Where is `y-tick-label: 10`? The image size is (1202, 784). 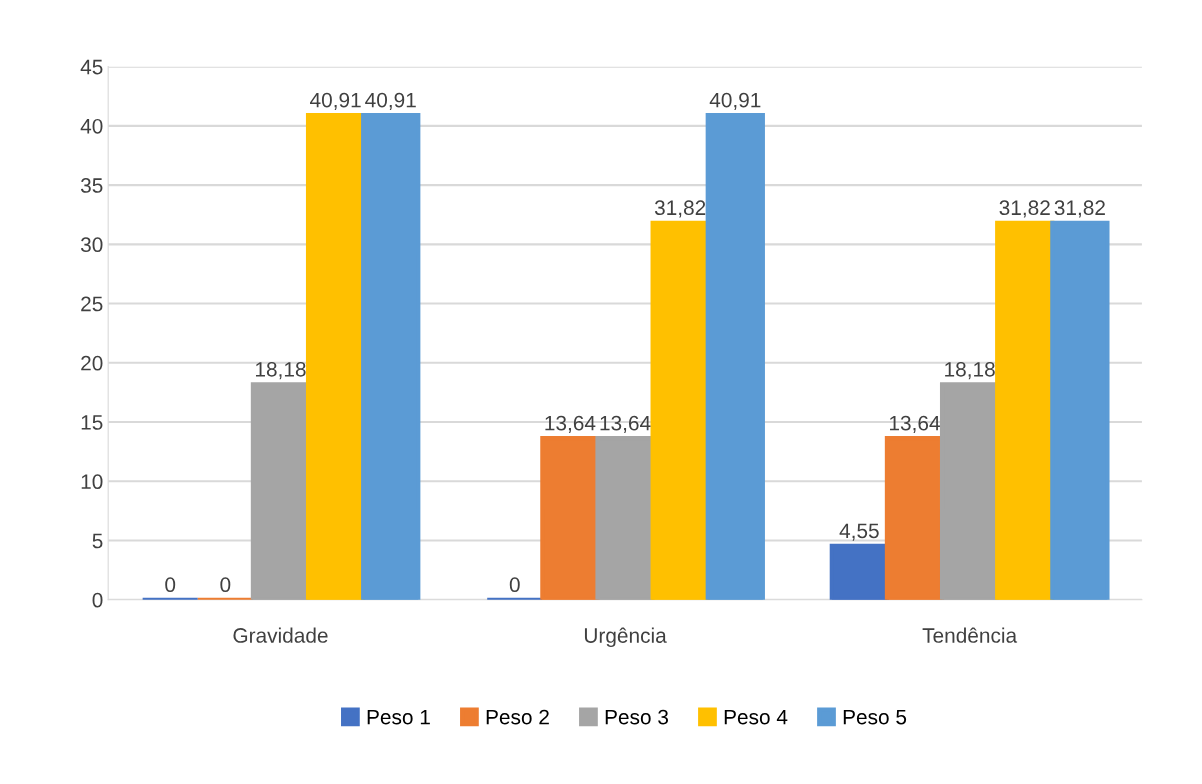
y-tick-label: 10 is located at coordinates (92, 482).